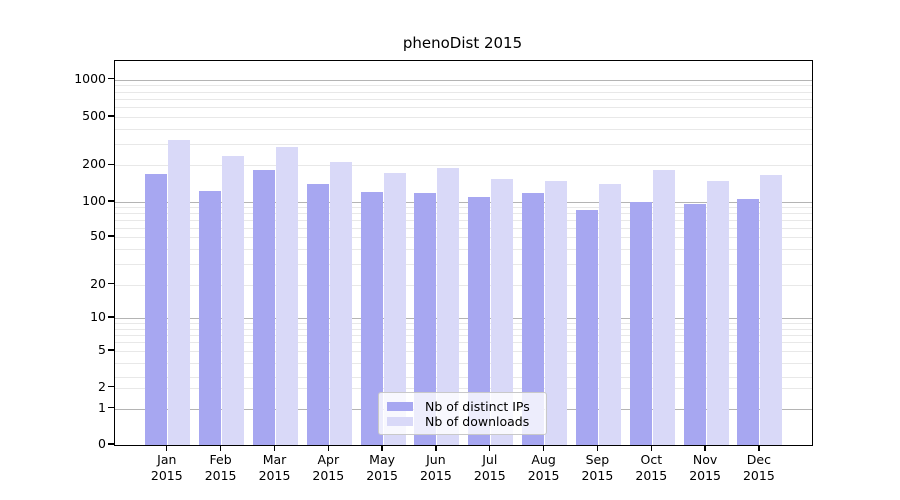 This screenshot has height=500, width=900. What do you see at coordinates (705, 467) in the screenshot?
I see `x-tick-label: Nov 2015` at bounding box center [705, 467].